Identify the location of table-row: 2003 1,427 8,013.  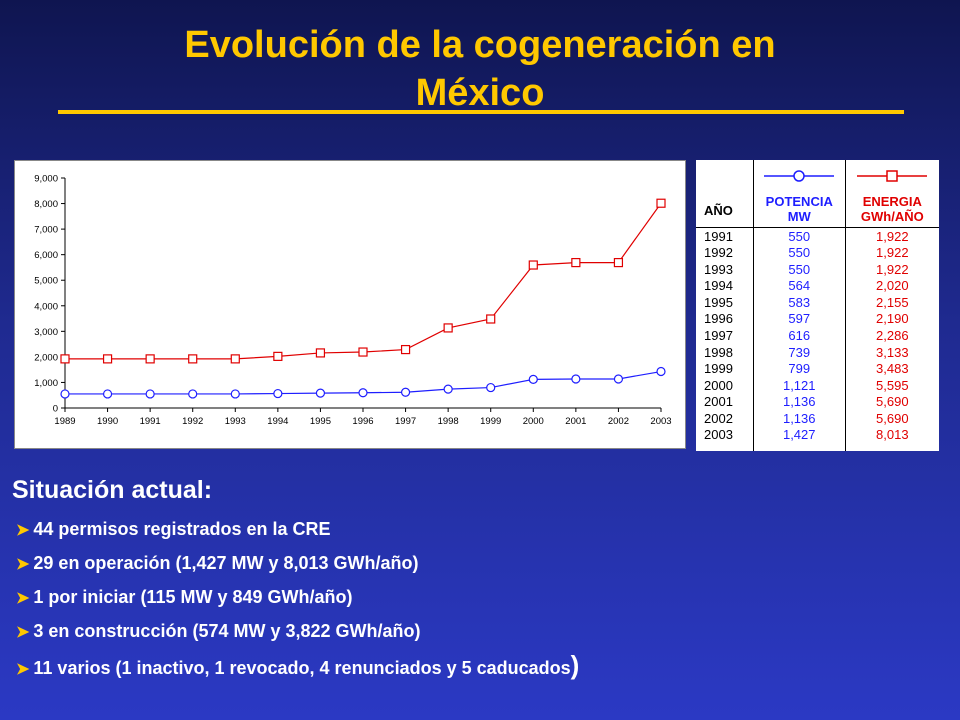
(817, 434).